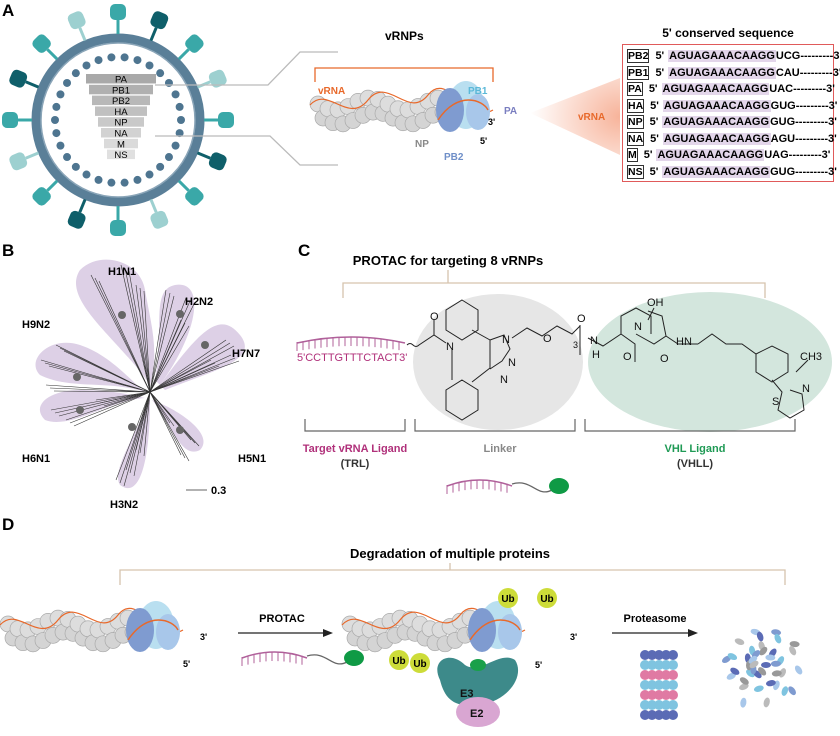 The image size is (840, 736). Describe the element at coordinates (478, 692) in the screenshot. I see `e3-ligase` at that location.